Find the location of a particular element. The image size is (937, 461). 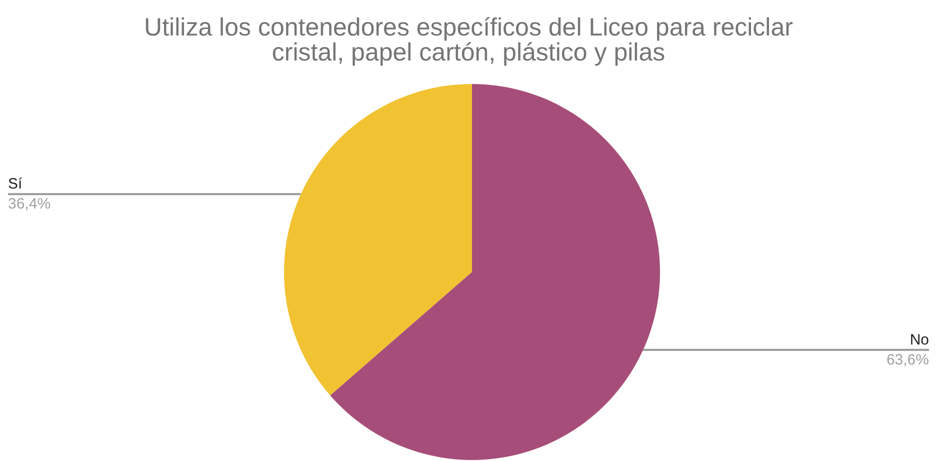

chart-title: Utiliza los contenedores específicos del Liceo para reciclar cristal, papel cartón, plástico y pilas is located at coordinates (468, 40).